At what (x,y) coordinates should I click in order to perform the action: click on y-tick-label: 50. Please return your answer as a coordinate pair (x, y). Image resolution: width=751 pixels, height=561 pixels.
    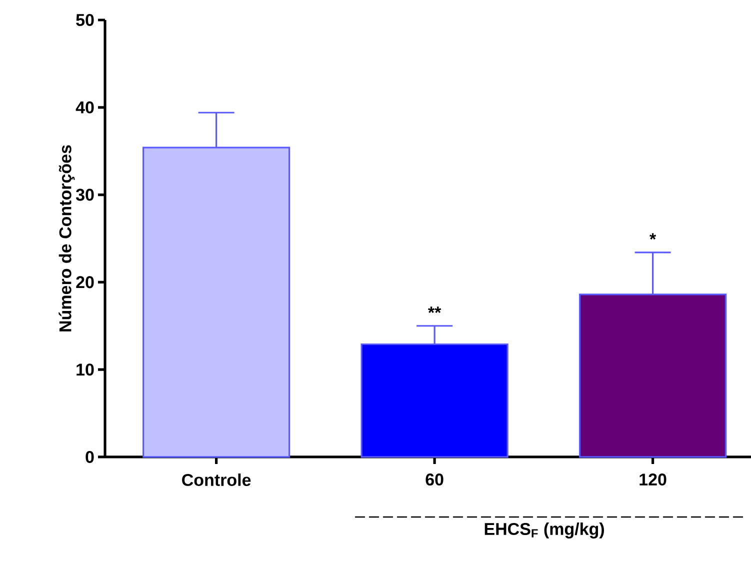
    Looking at the image, I should click on (85, 20).